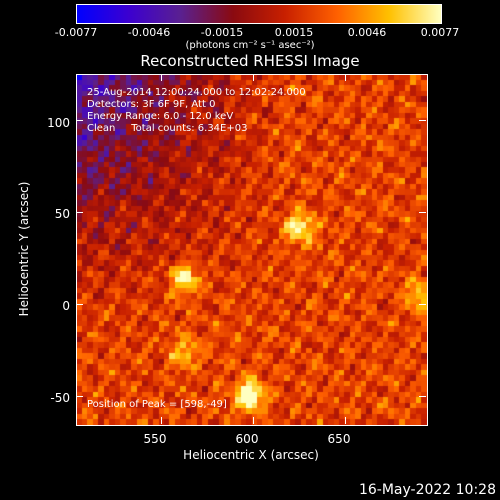 The width and height of the screenshot is (500, 500). I want to click on plot-timestamp: 16-May-2022 10:28, so click(427, 490).